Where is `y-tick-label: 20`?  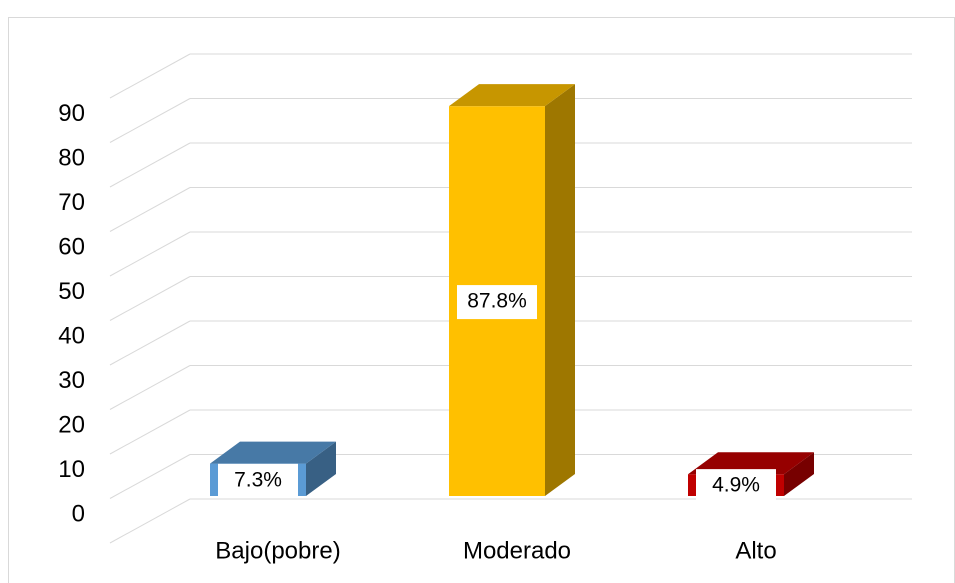 y-tick-label: 20 is located at coordinates (71, 424).